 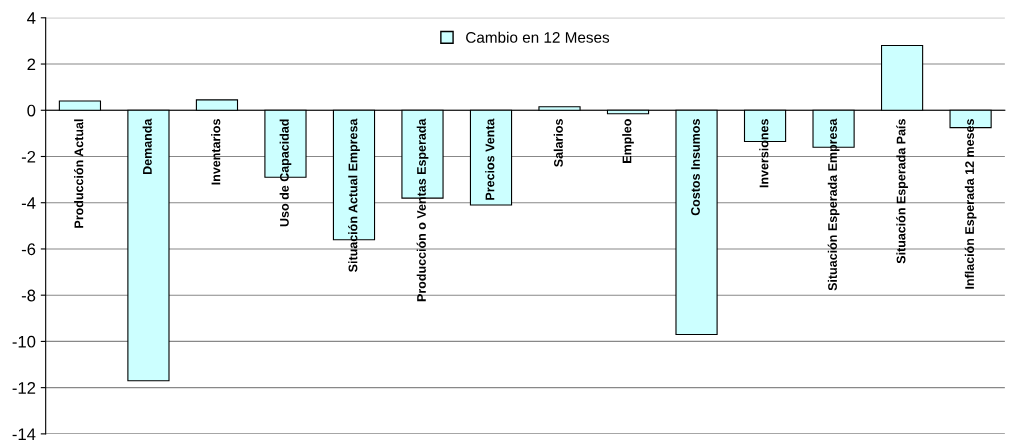 What do you see at coordinates (628, 141) in the screenshot?
I see `x-tick-label: Empleo` at bounding box center [628, 141].